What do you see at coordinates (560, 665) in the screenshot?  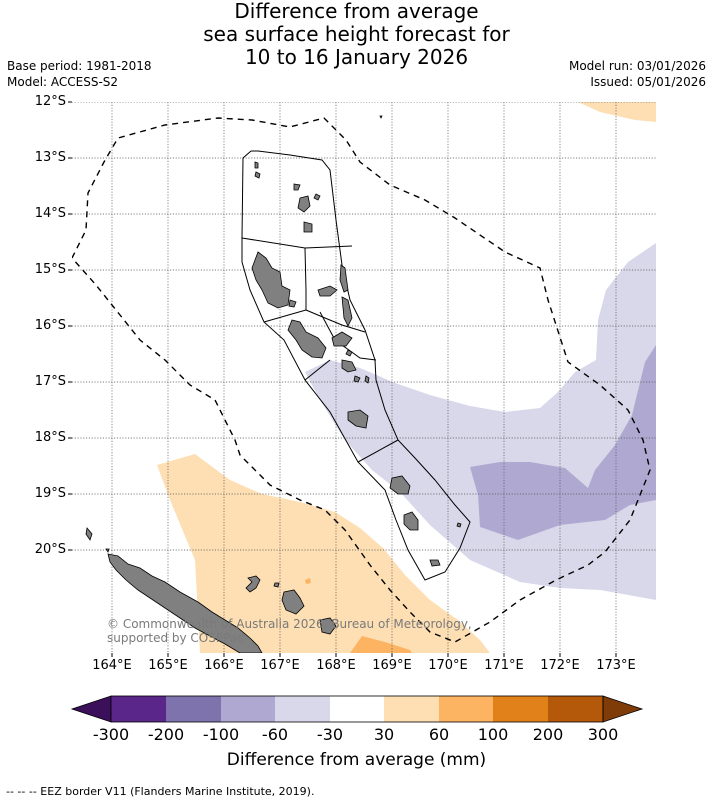 I see `lon-label-172e: 172°E` at bounding box center [560, 665].